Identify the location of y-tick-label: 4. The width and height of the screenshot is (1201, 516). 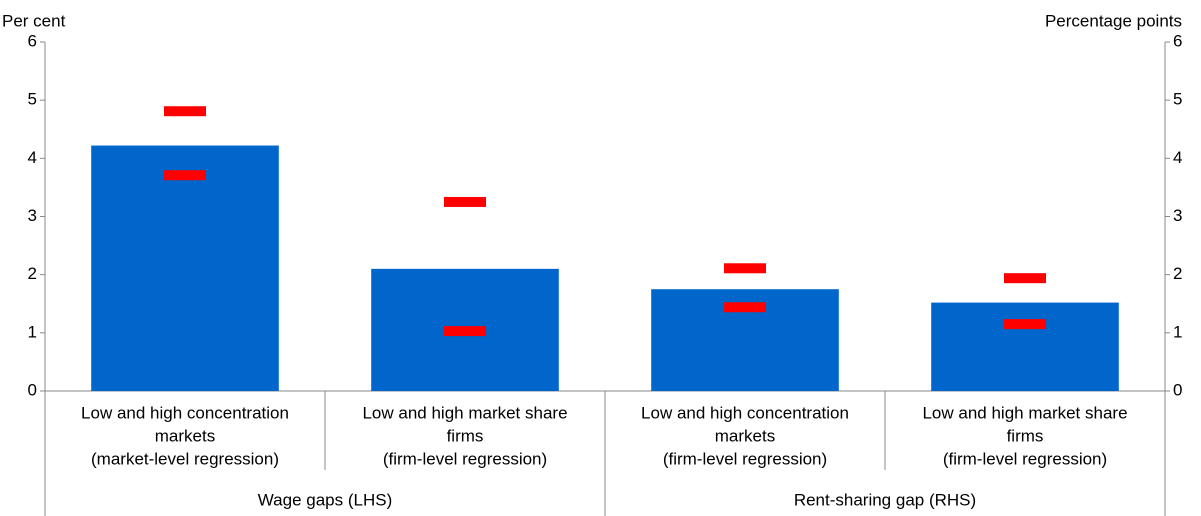
(32, 157).